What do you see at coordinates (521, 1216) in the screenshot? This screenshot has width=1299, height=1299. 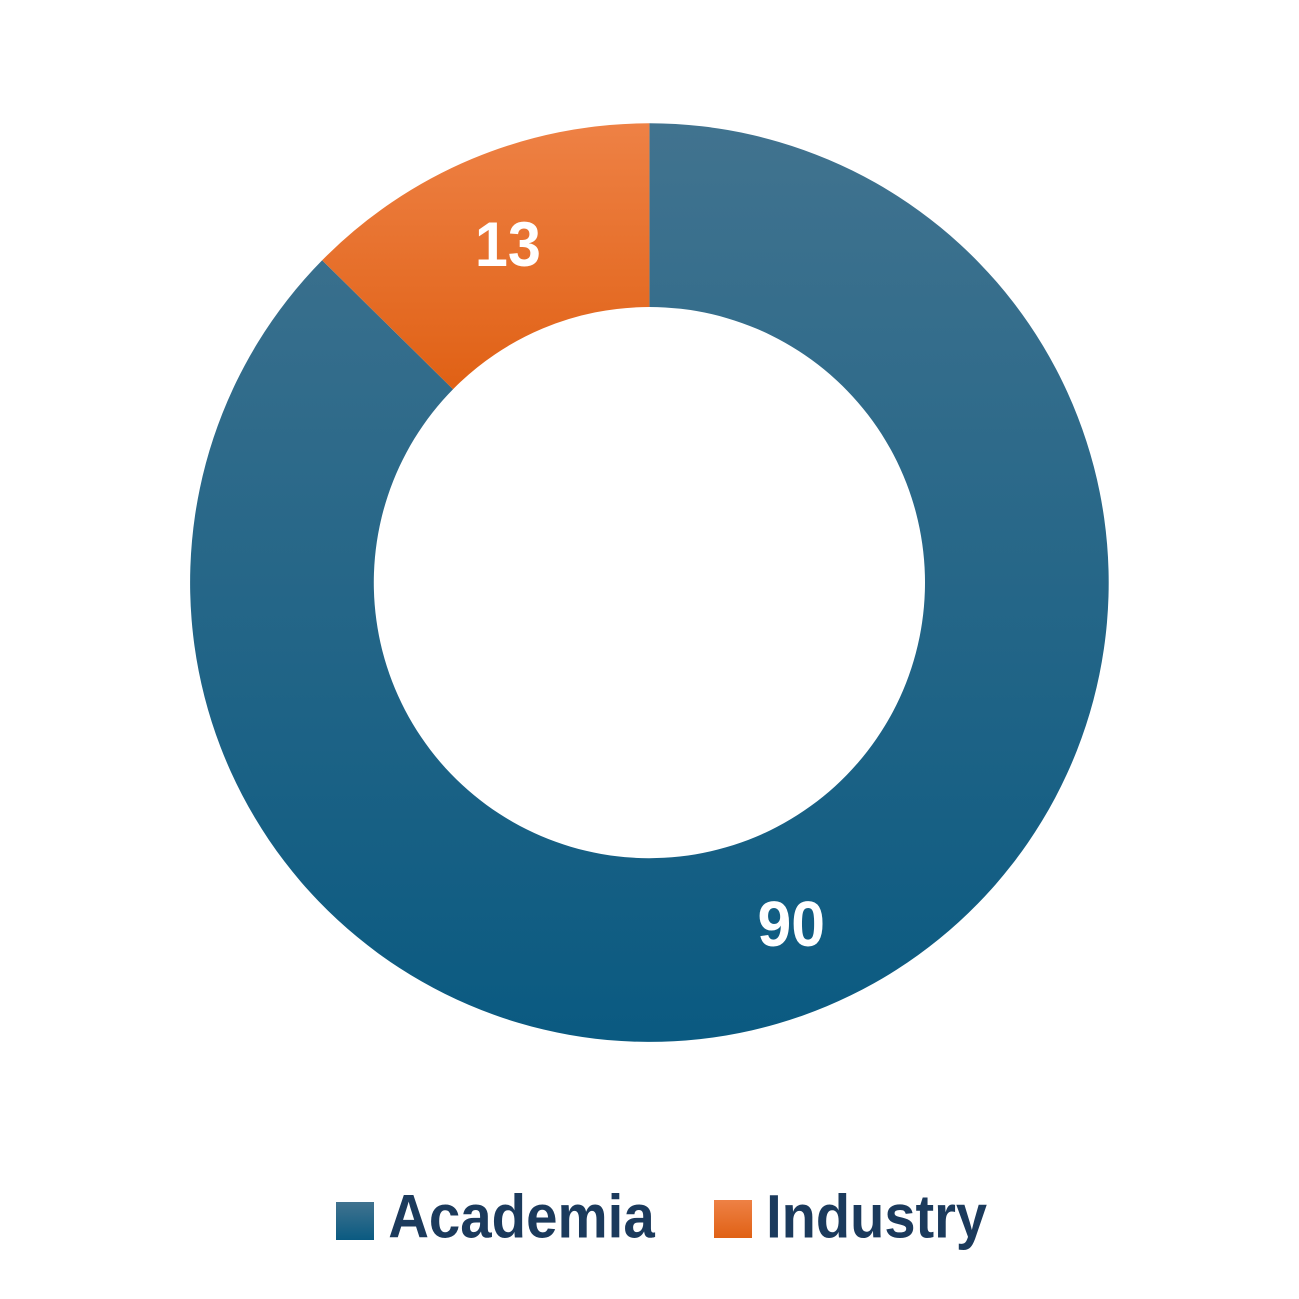 I see `svg-text: Academia` at bounding box center [521, 1216].